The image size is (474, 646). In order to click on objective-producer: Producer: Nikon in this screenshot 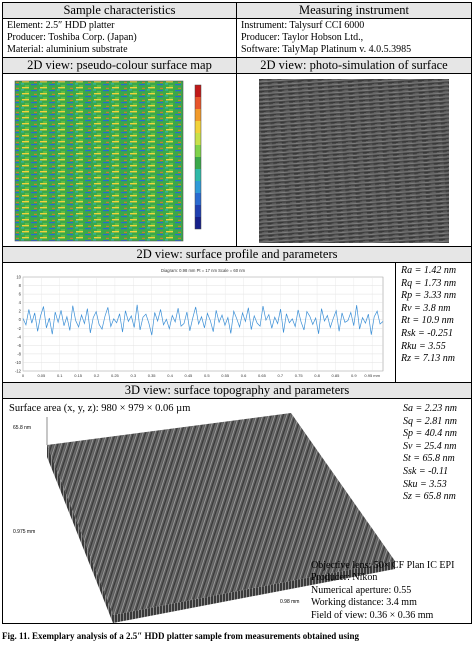, I will do `click(344, 578)`.